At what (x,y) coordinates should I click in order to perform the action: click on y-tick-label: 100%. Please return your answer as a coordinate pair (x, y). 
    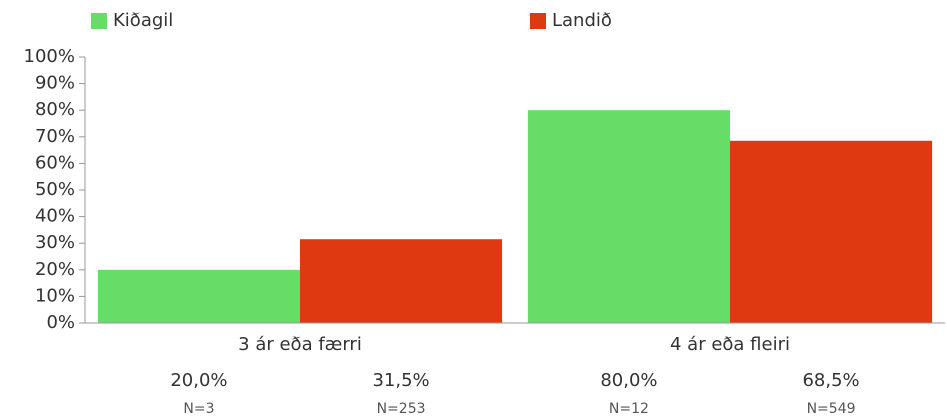
    Looking at the image, I should click on (49, 56).